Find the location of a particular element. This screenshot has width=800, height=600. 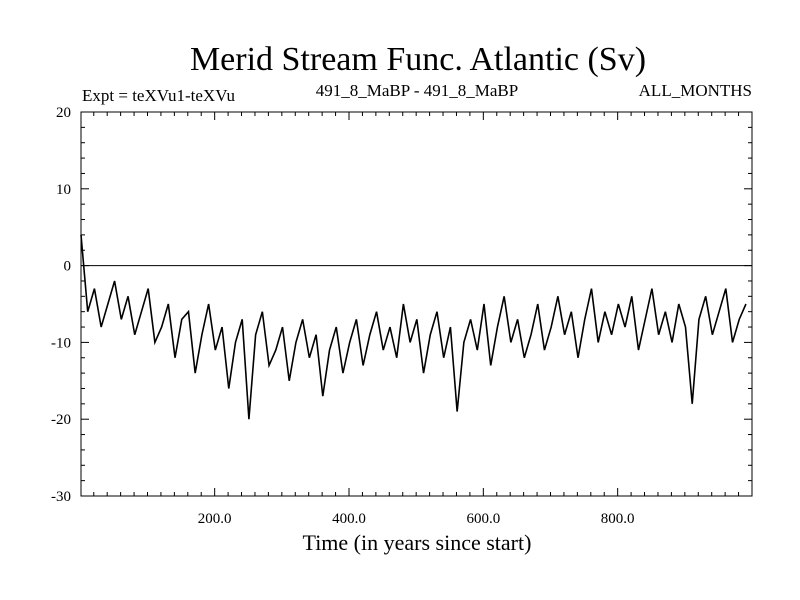

y-tick-label: 0 is located at coordinates (68, 267).